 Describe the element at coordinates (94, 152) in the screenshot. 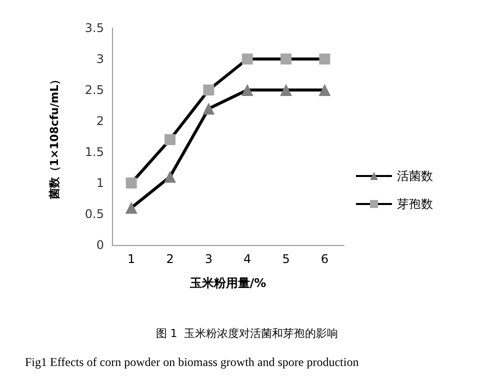

I see `y-tick-label: 1.5` at that location.